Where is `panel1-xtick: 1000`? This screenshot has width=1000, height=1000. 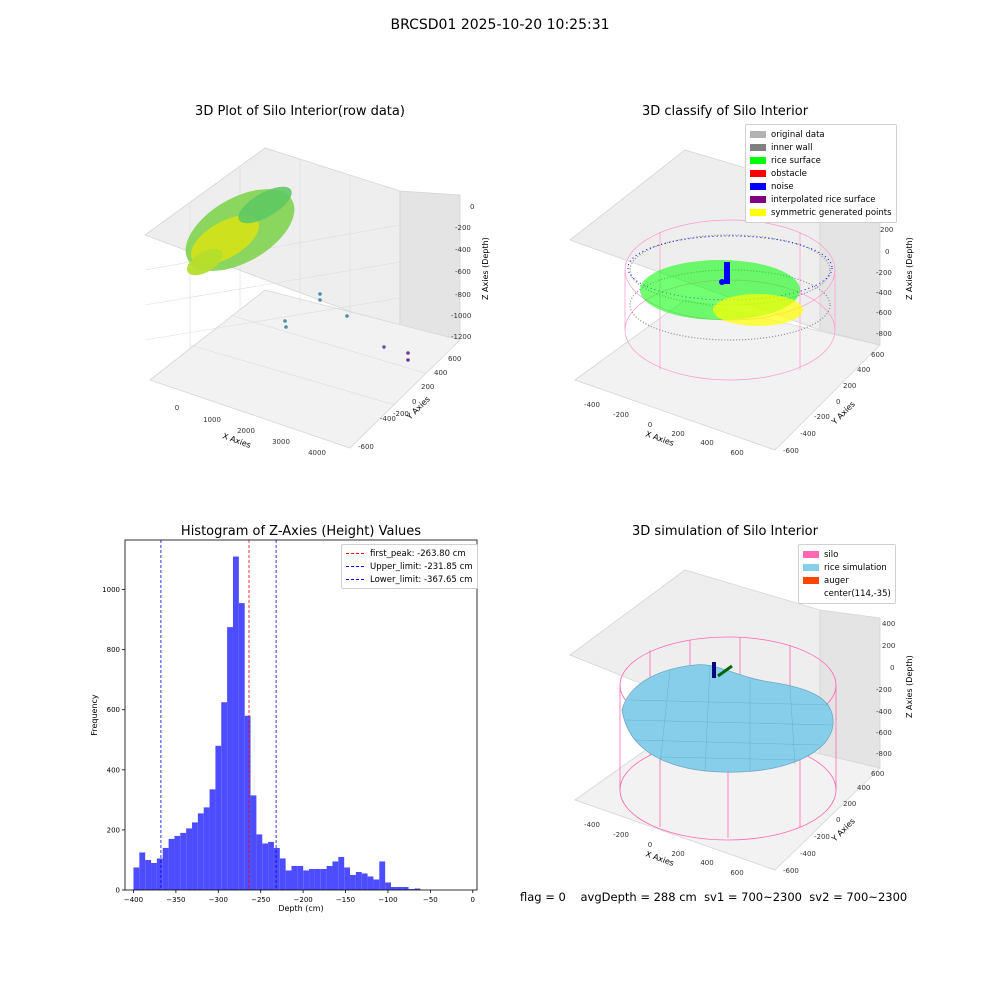
panel1-xtick: 1000 is located at coordinates (212, 420).